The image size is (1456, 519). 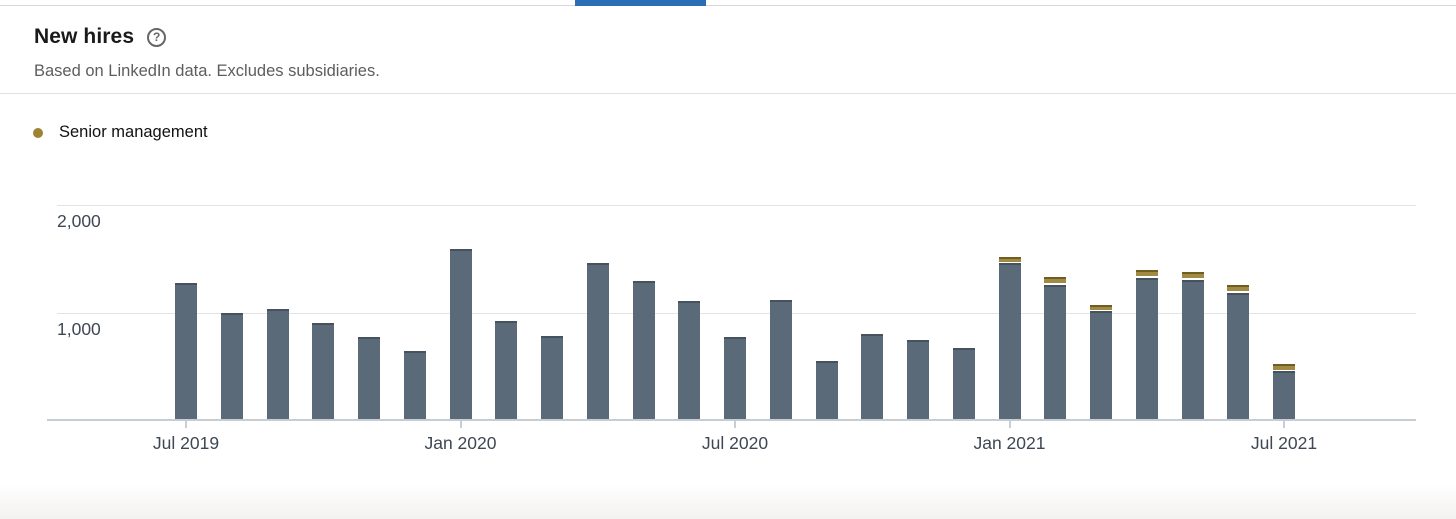 What do you see at coordinates (728, 93) in the screenshot?
I see `header-divider` at bounding box center [728, 93].